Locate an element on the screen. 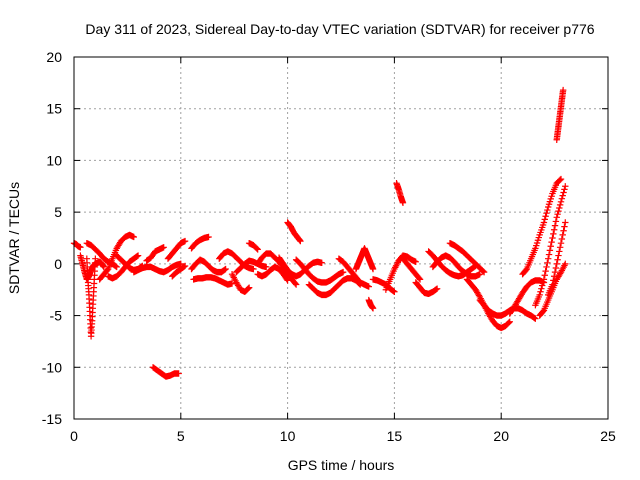 The height and width of the screenshot is (480, 640). y-tick-label: 5 is located at coordinates (58, 212).